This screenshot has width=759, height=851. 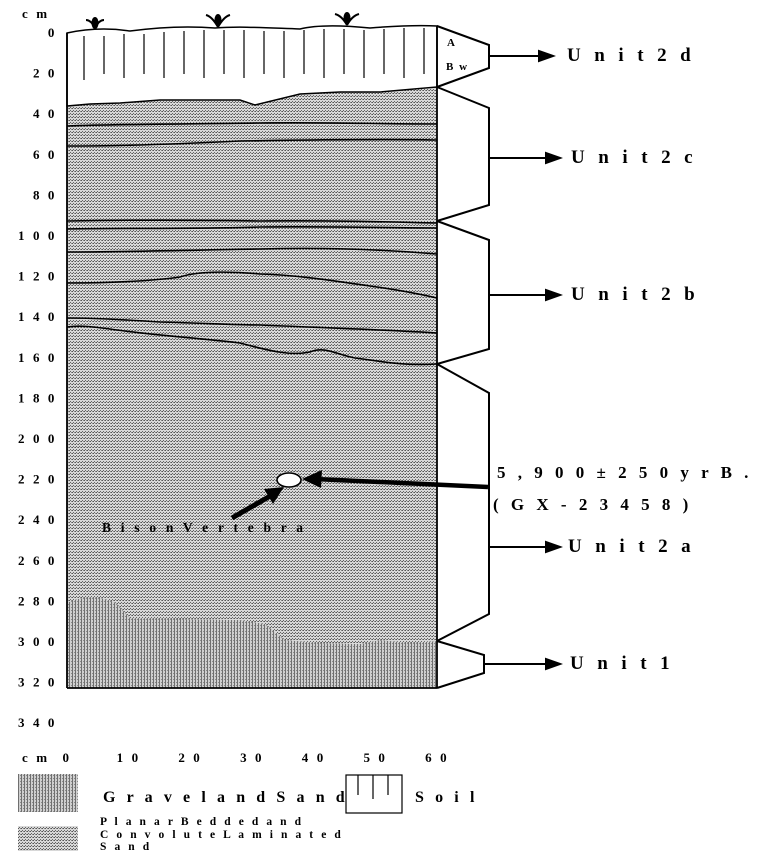 I want to click on date-arrow, so click(x=395, y=480).